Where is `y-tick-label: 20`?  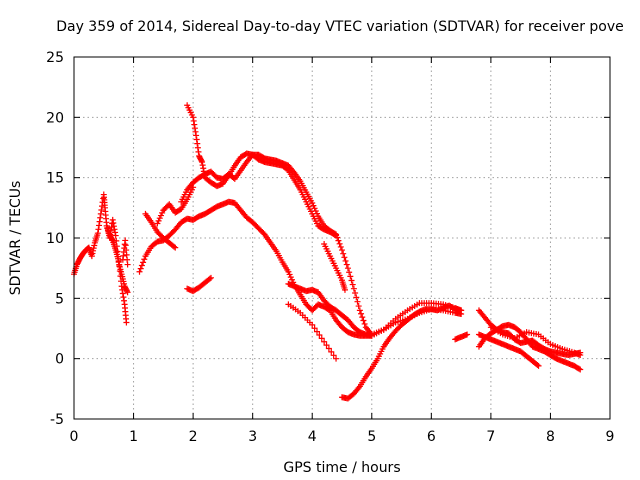 y-tick-label: 20 is located at coordinates (55, 118).